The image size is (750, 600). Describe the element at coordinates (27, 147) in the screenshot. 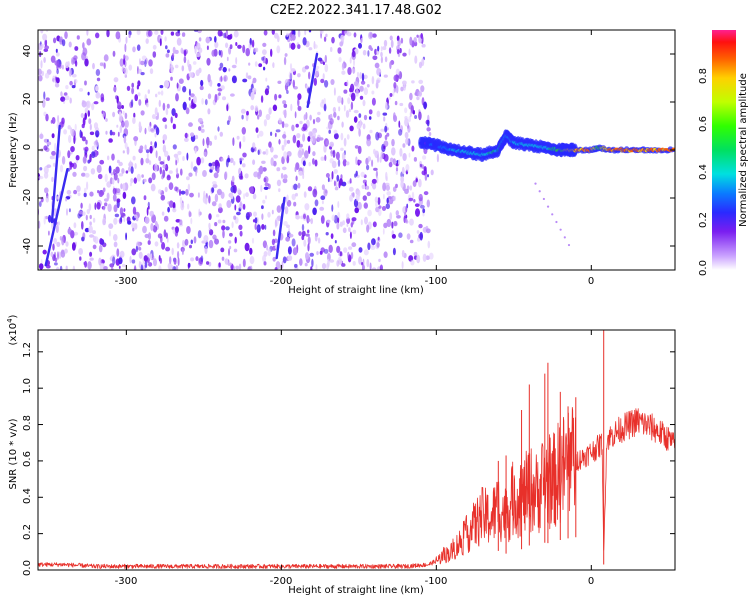

I see `spectrogram-ytick: 0` at that location.